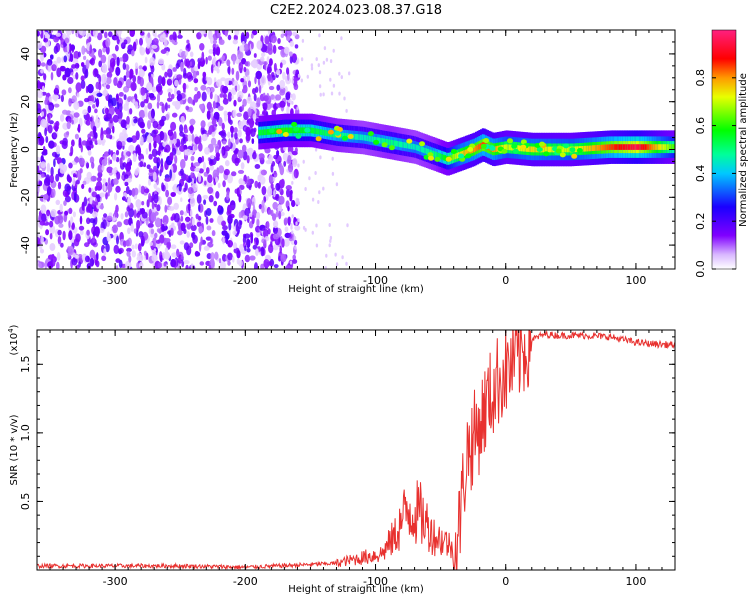  Describe the element at coordinates (700, 174) in the screenshot. I see `colorbar-tick-label: 0.4` at that location.